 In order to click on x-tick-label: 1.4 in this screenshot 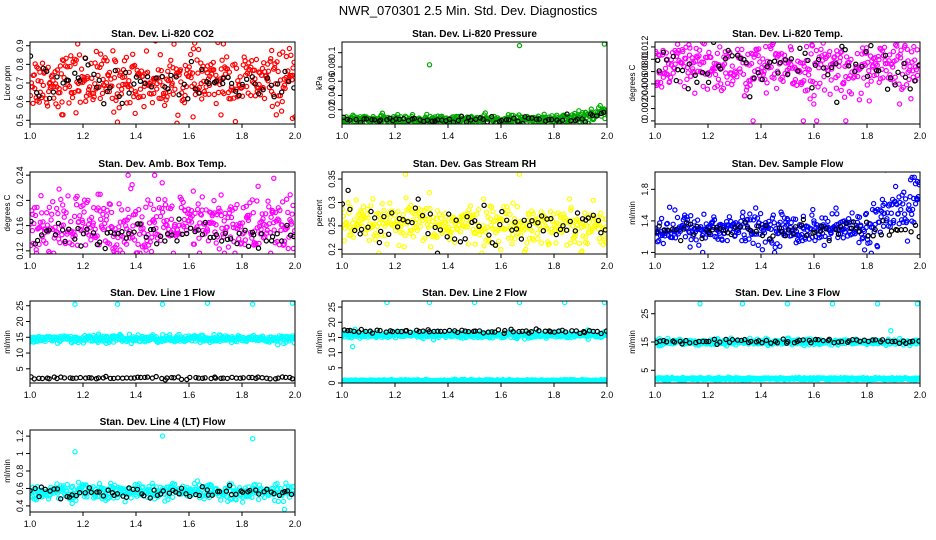, I will do `click(448, 266)`.